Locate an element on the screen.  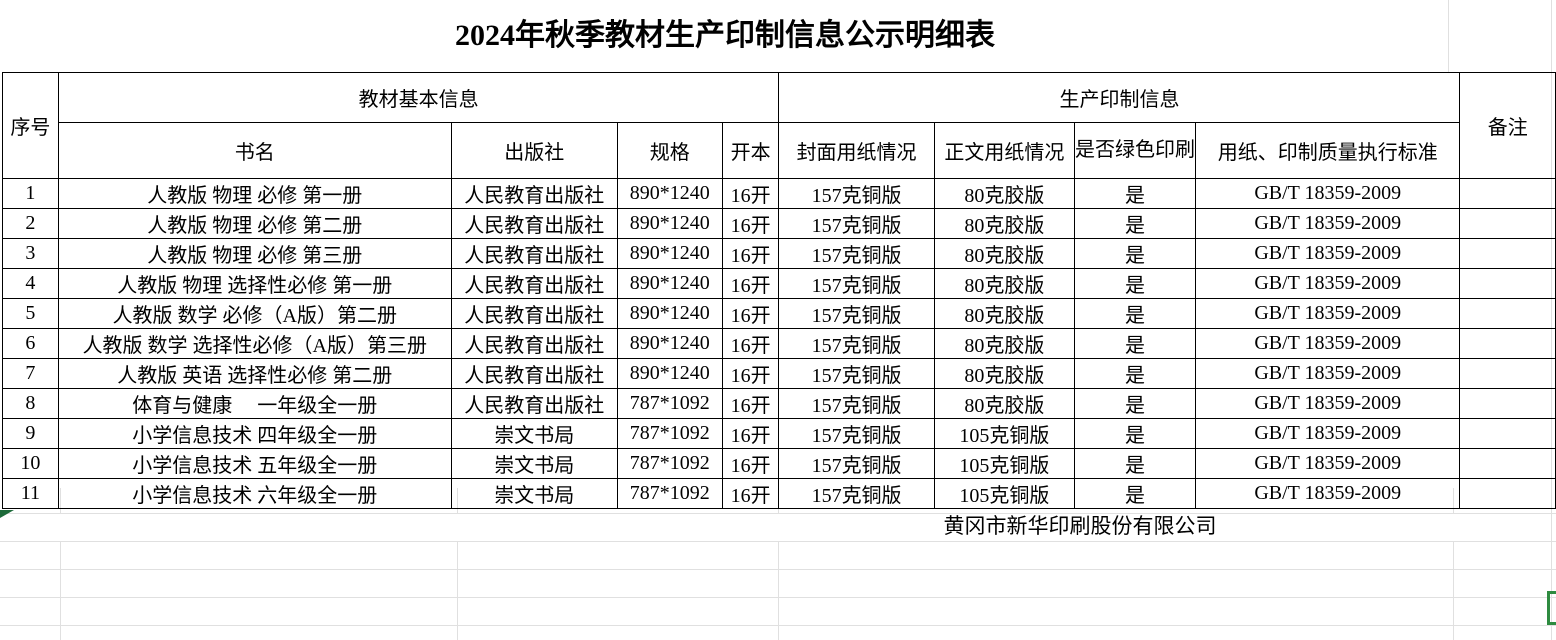
group-header-production-info: 生产印制信息 is located at coordinates (1119, 97).